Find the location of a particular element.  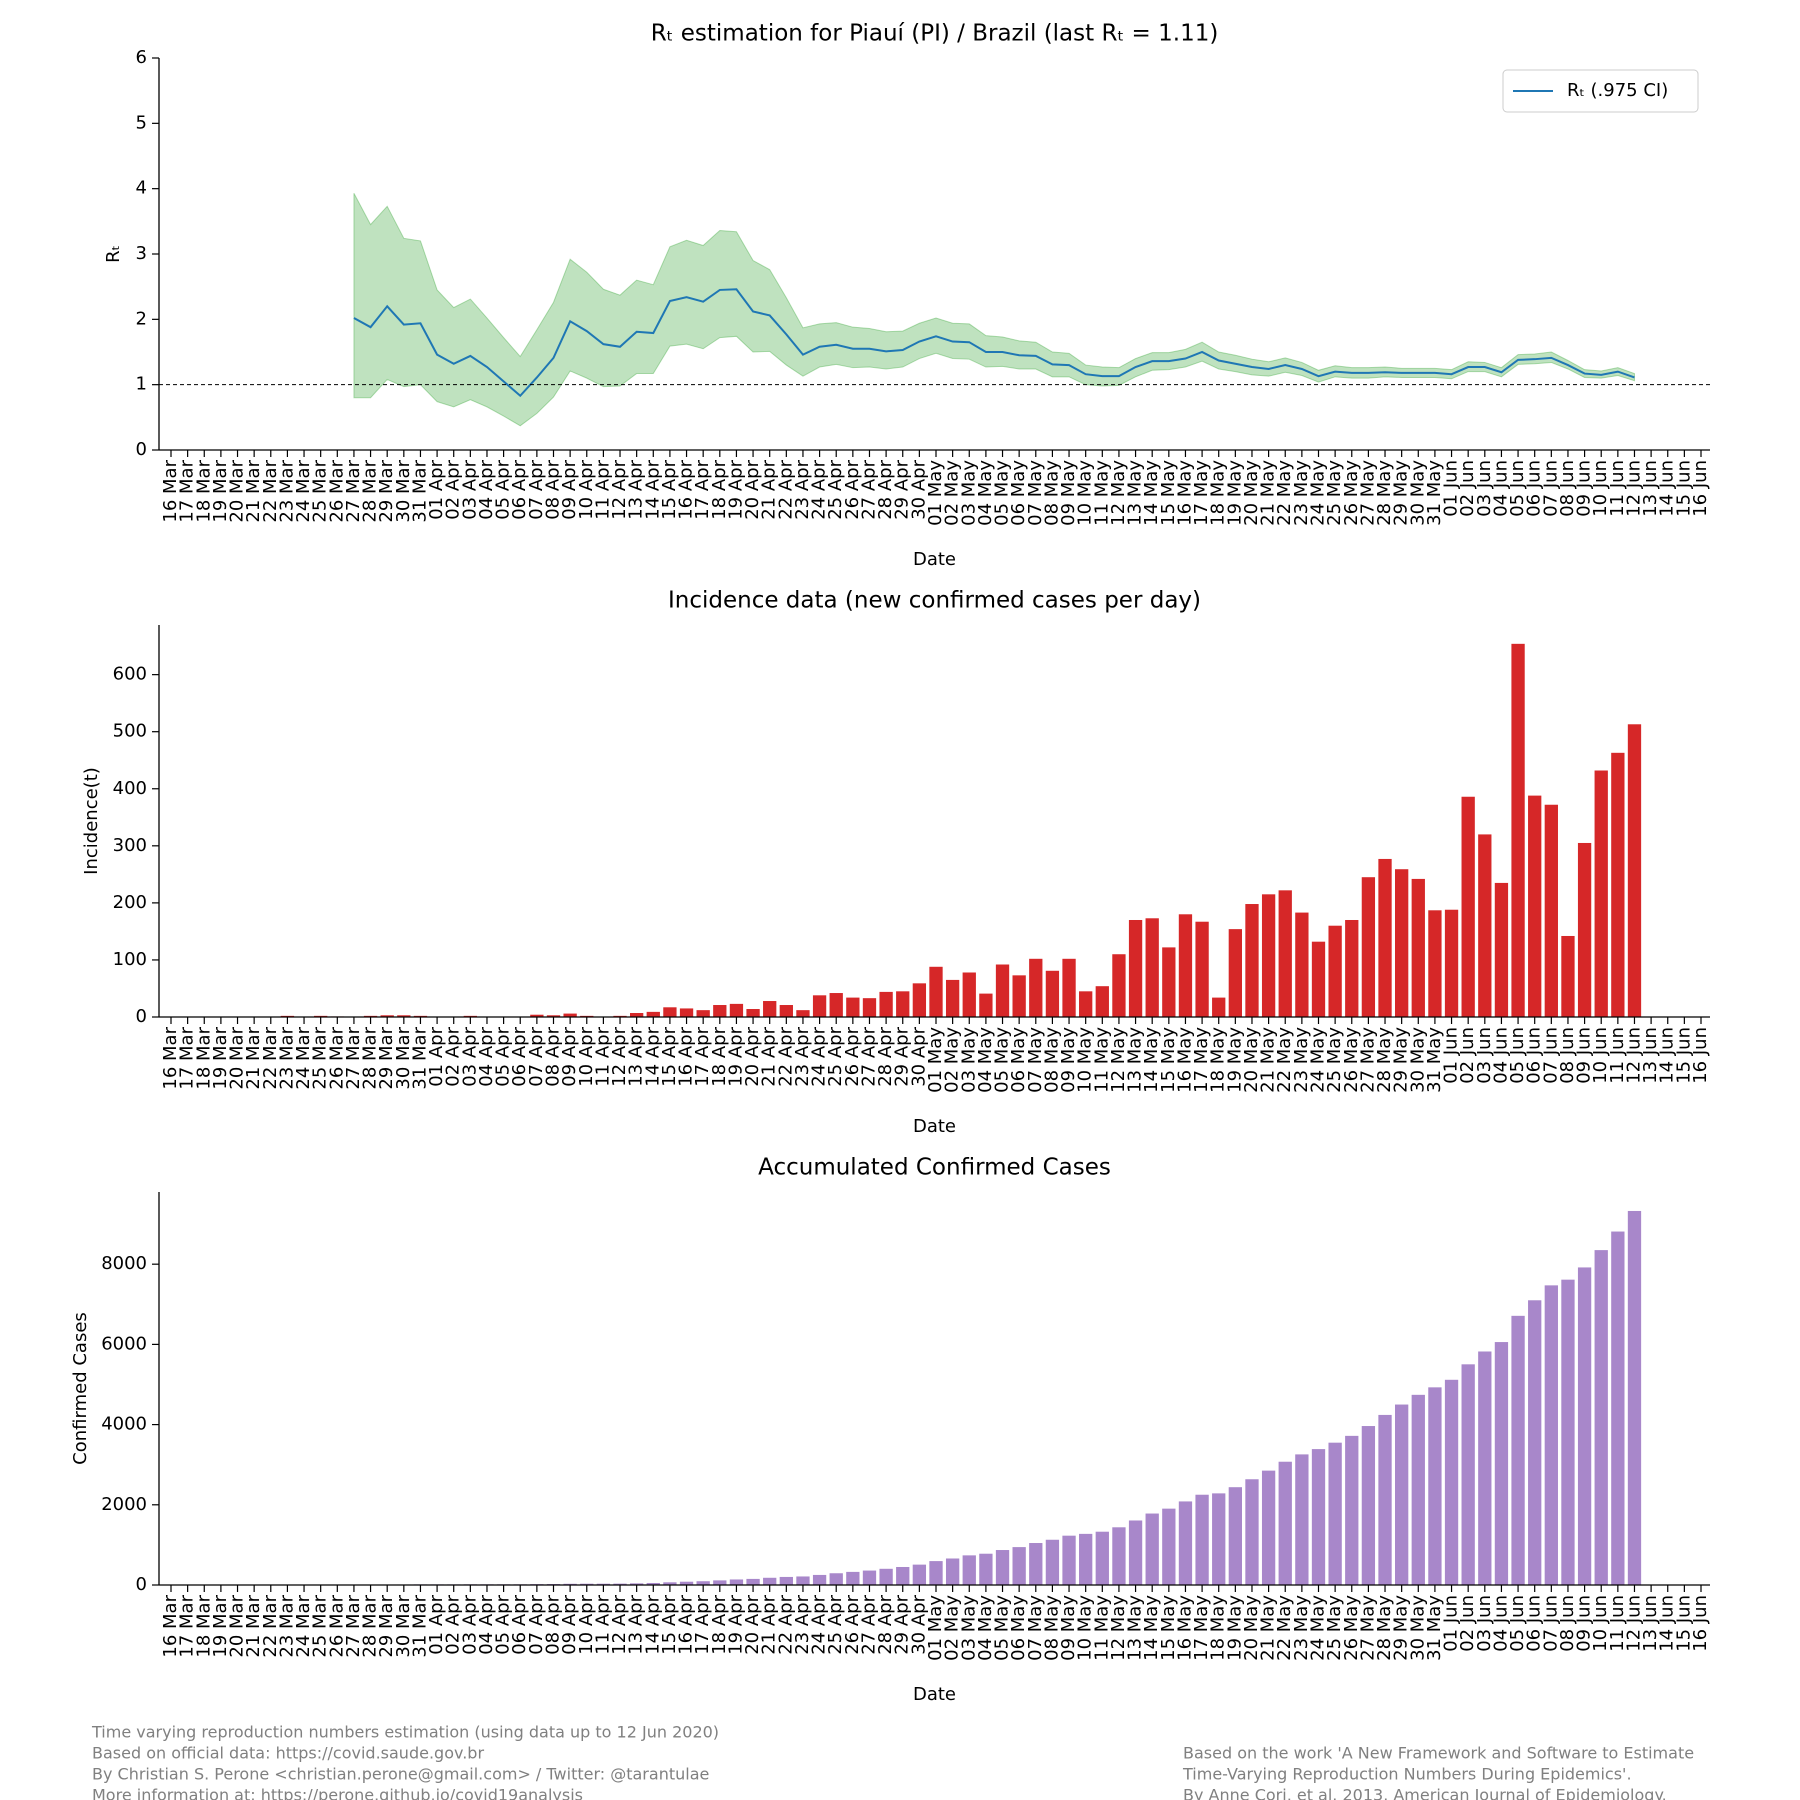

x-tick-label: 22 May is located at coordinates (1284, 1060).